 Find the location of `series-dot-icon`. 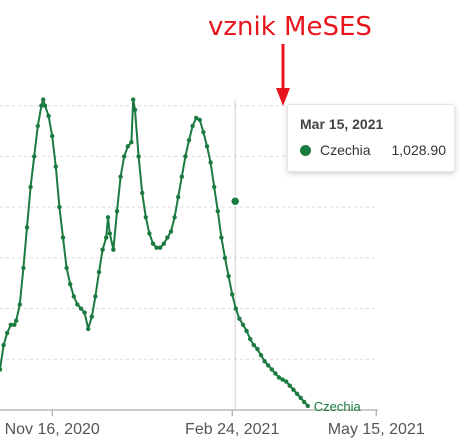

series-dot-icon is located at coordinates (305, 150).